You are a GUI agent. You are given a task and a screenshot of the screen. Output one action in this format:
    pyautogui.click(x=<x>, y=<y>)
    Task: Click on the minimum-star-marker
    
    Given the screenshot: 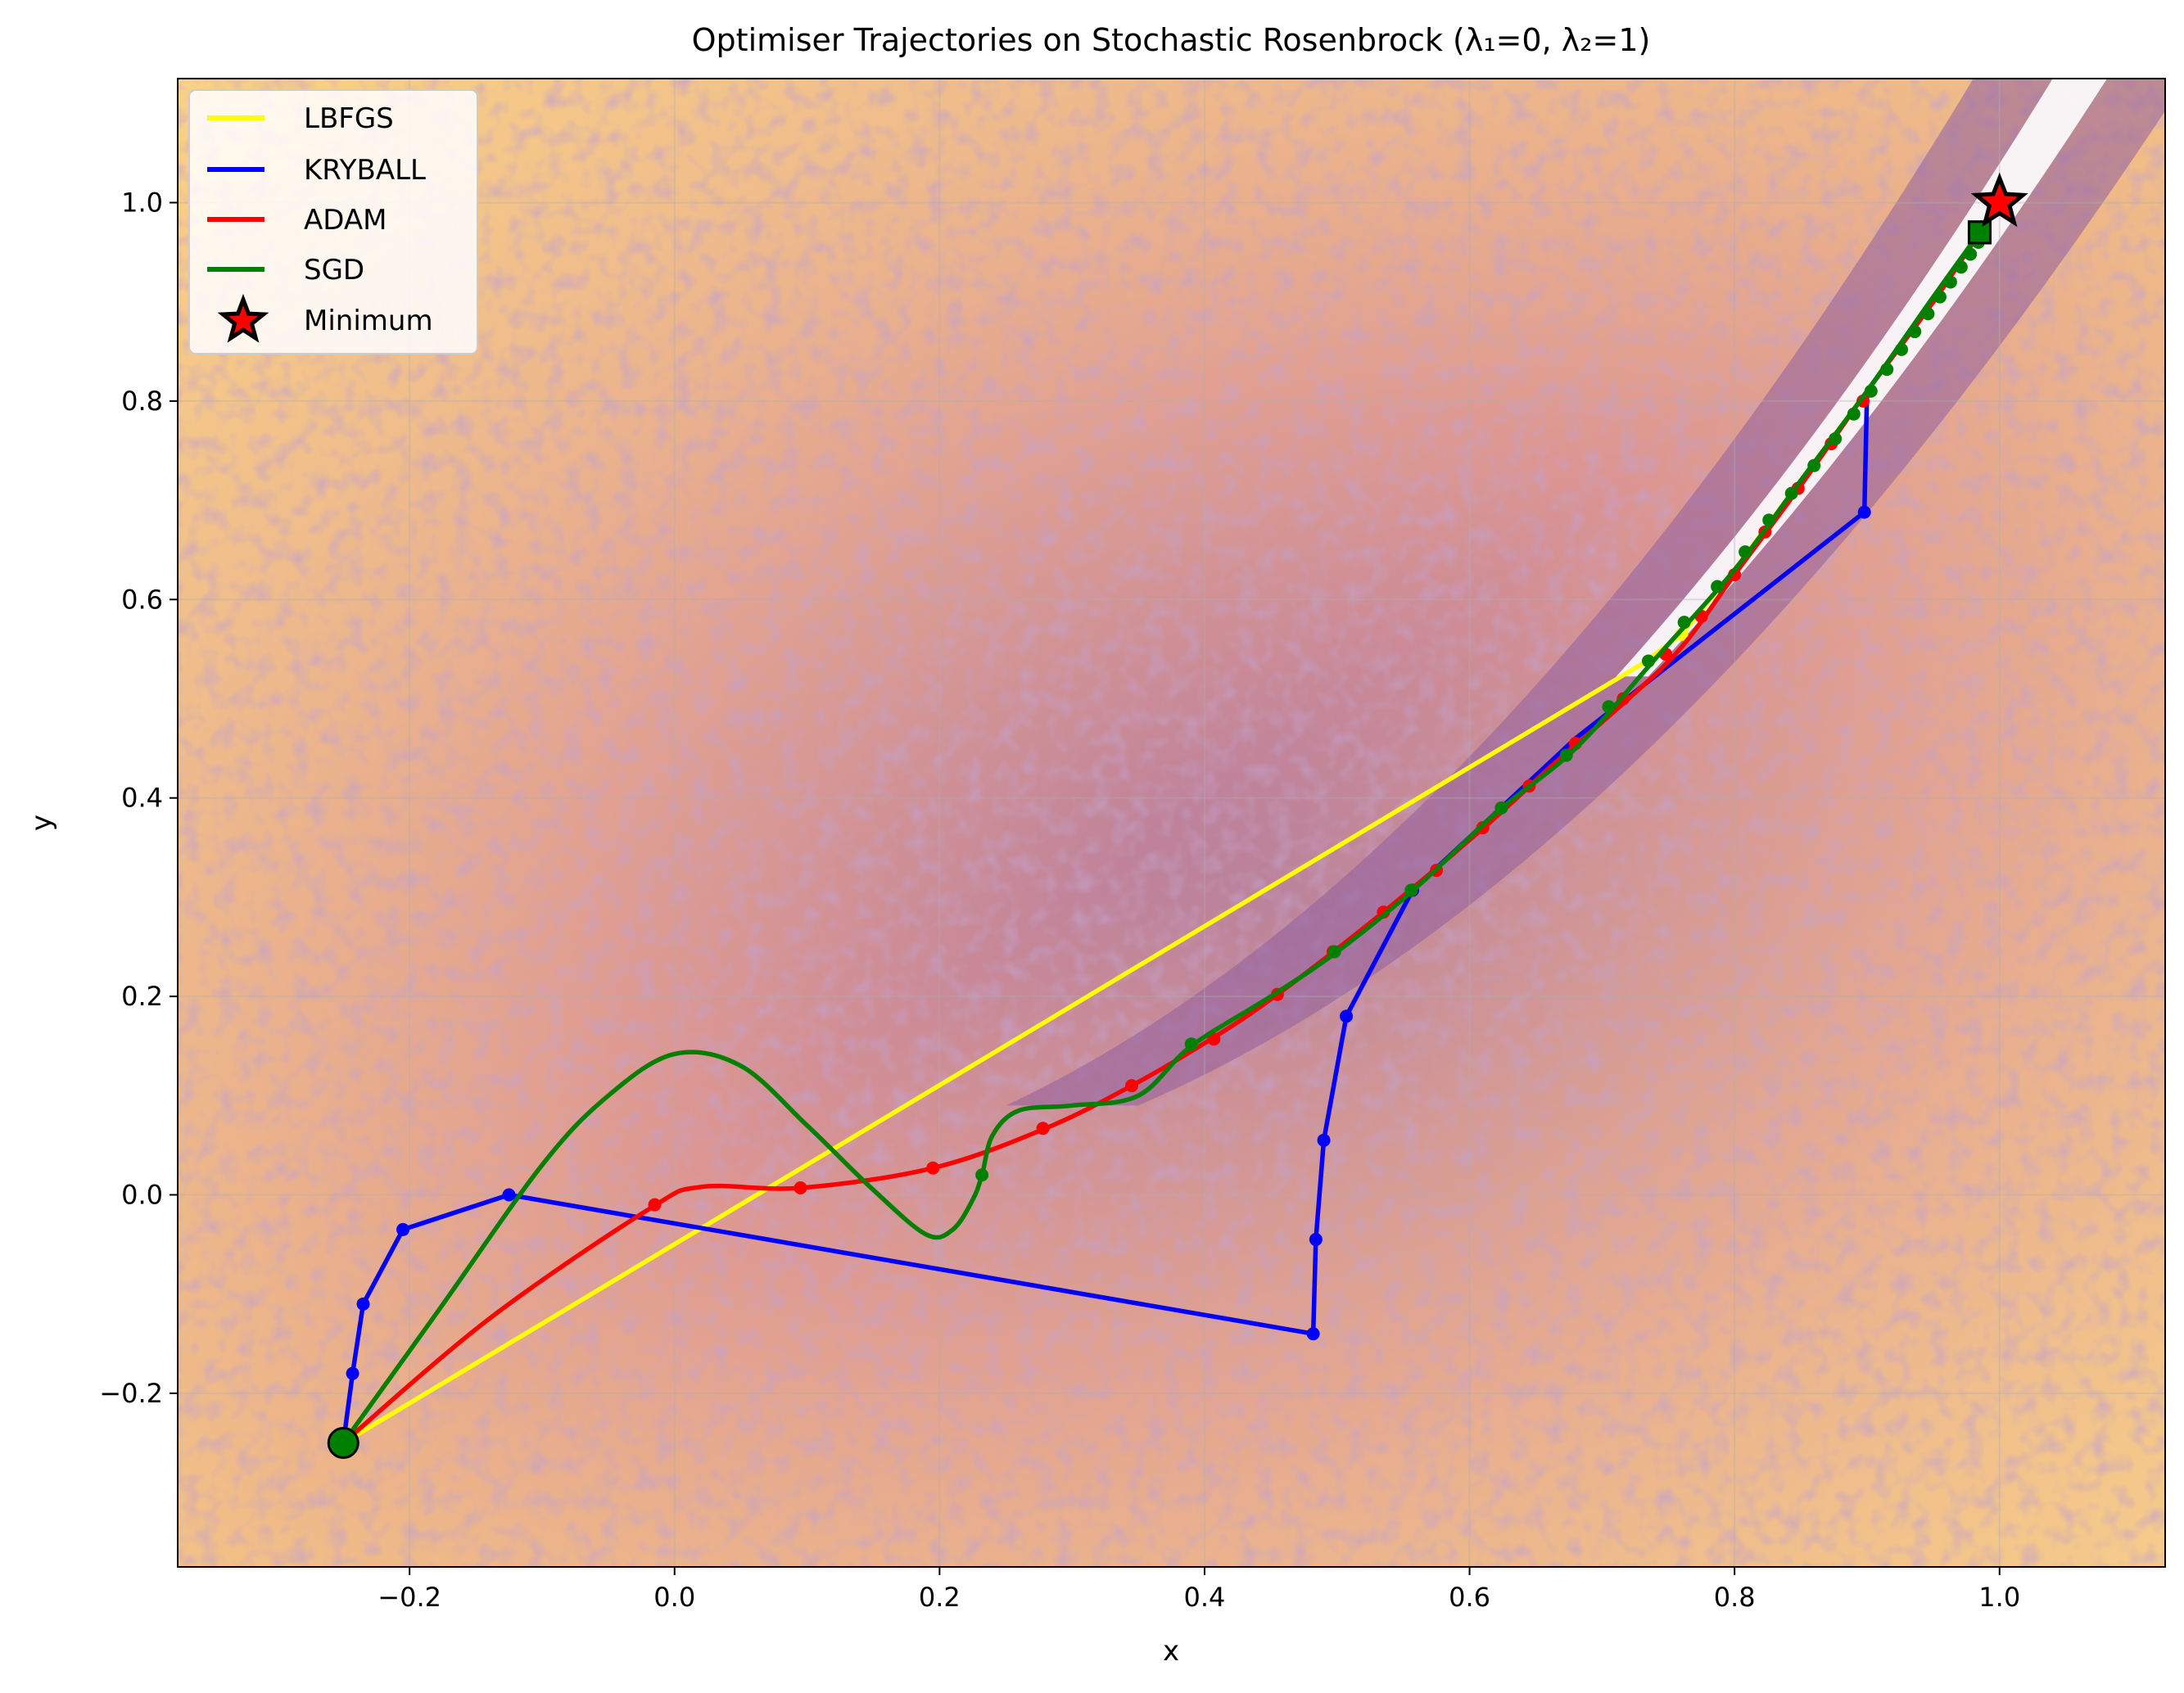 What is the action you would take?
    pyautogui.click(x=1999, y=200)
    